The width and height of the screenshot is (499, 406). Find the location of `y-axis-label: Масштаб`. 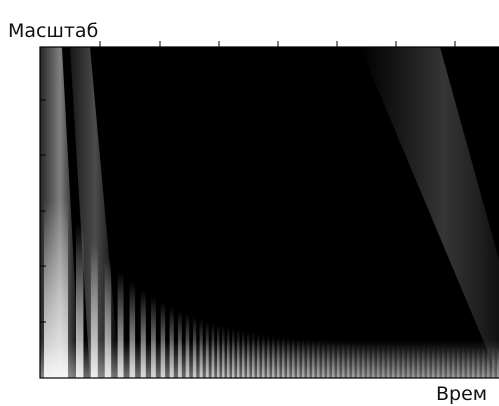

y-axis-label: Масштаб is located at coordinates (53, 31).